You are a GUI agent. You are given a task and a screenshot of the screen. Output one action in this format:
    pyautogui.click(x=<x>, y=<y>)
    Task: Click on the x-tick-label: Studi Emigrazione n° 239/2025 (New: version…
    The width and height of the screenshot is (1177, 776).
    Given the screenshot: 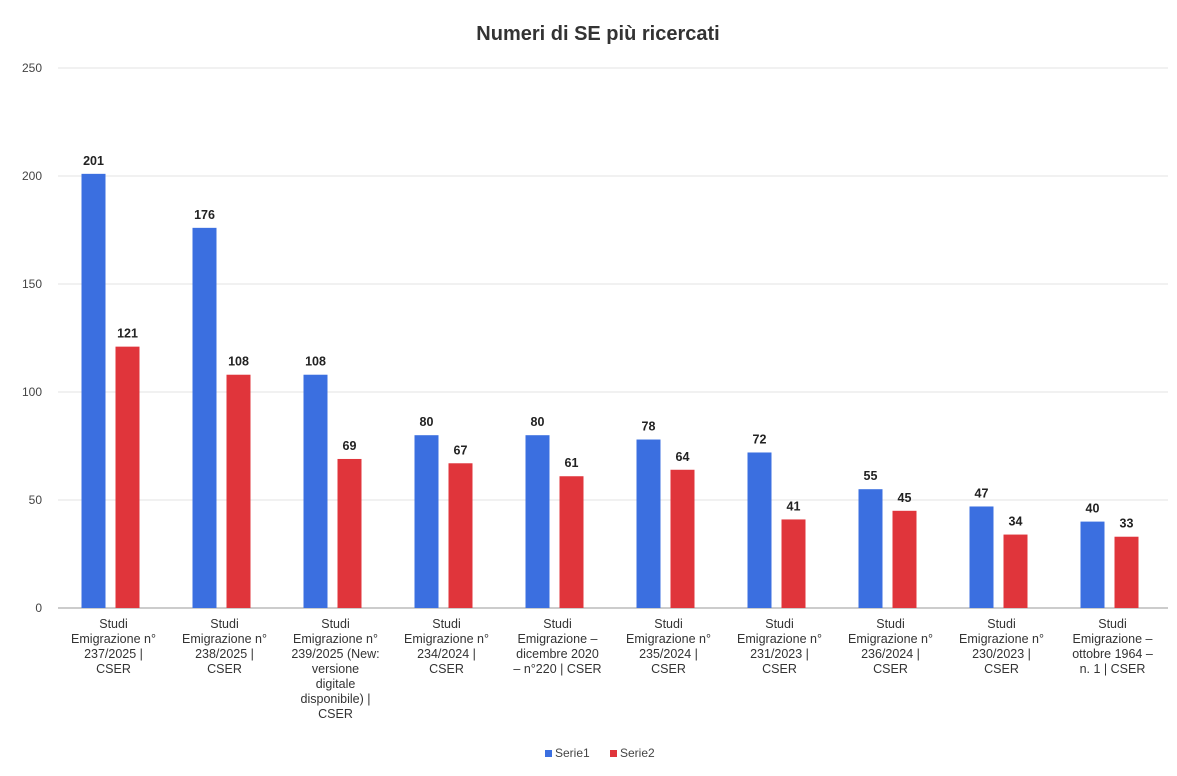 What is the action you would take?
    pyautogui.click(x=335, y=669)
    